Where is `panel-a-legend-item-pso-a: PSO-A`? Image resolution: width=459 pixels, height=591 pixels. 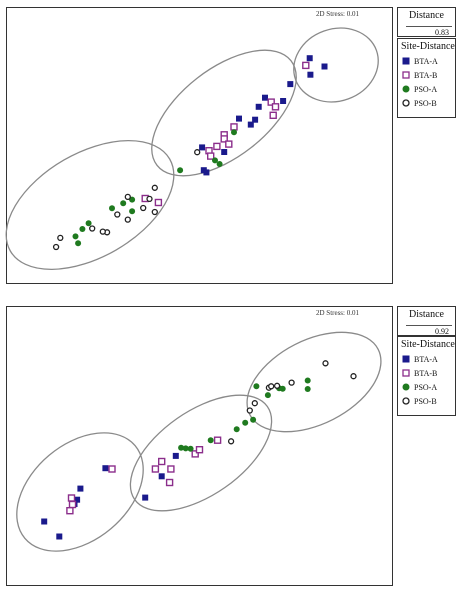
panel-a-legend-item-pso-a: PSO-A is located at coordinates (419, 89).